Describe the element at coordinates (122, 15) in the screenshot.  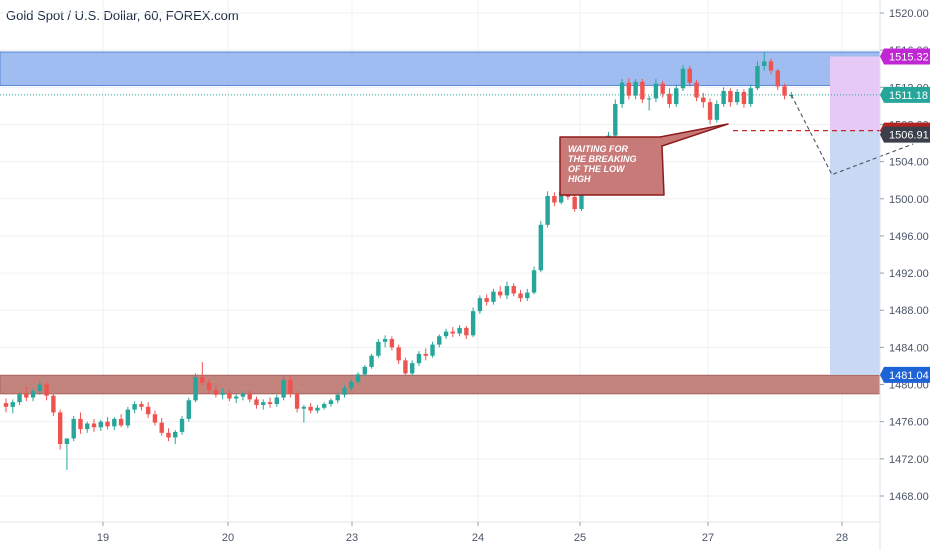
I see `chart-title: Gold Spot / U.S. Dollar, 60, FOREX.com` at that location.